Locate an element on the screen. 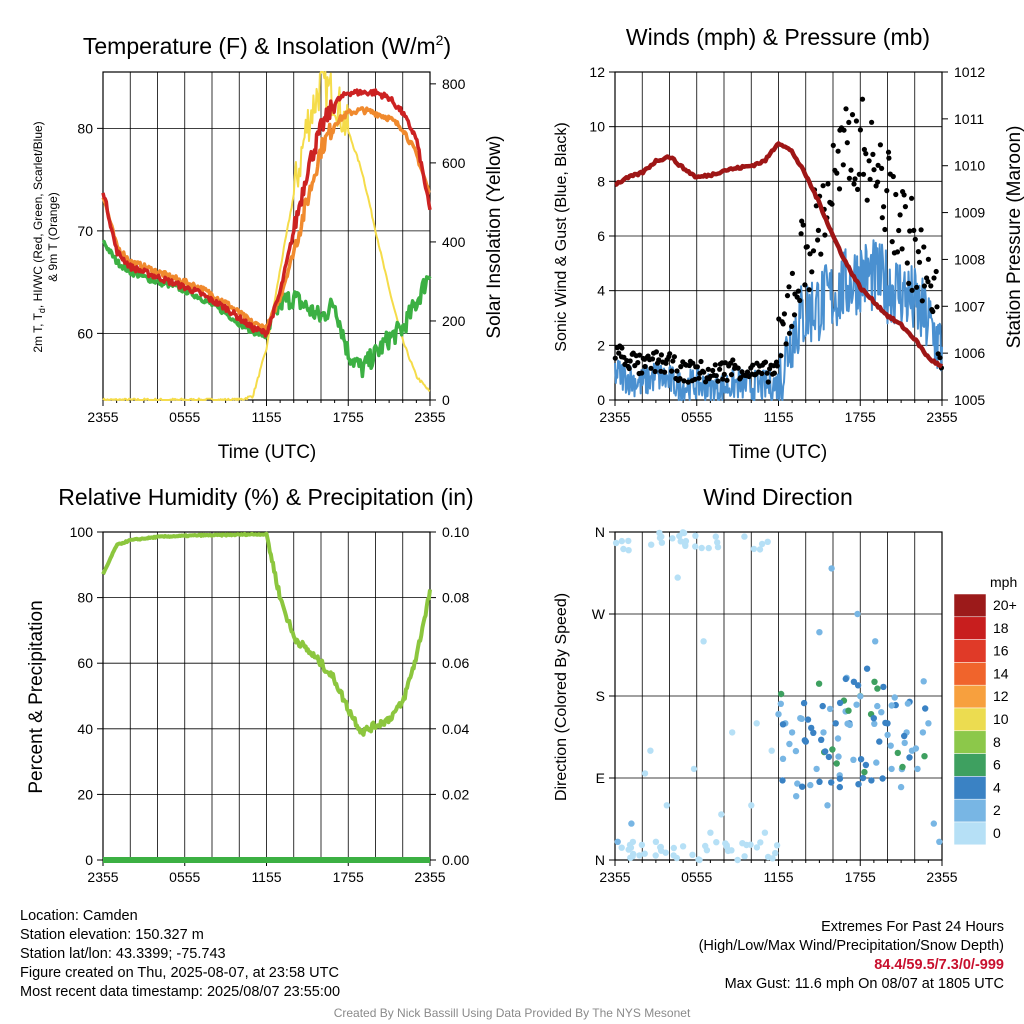 The width and height of the screenshot is (1024, 1024). winds-ytick-right-label: 1008 is located at coordinates (969, 259).